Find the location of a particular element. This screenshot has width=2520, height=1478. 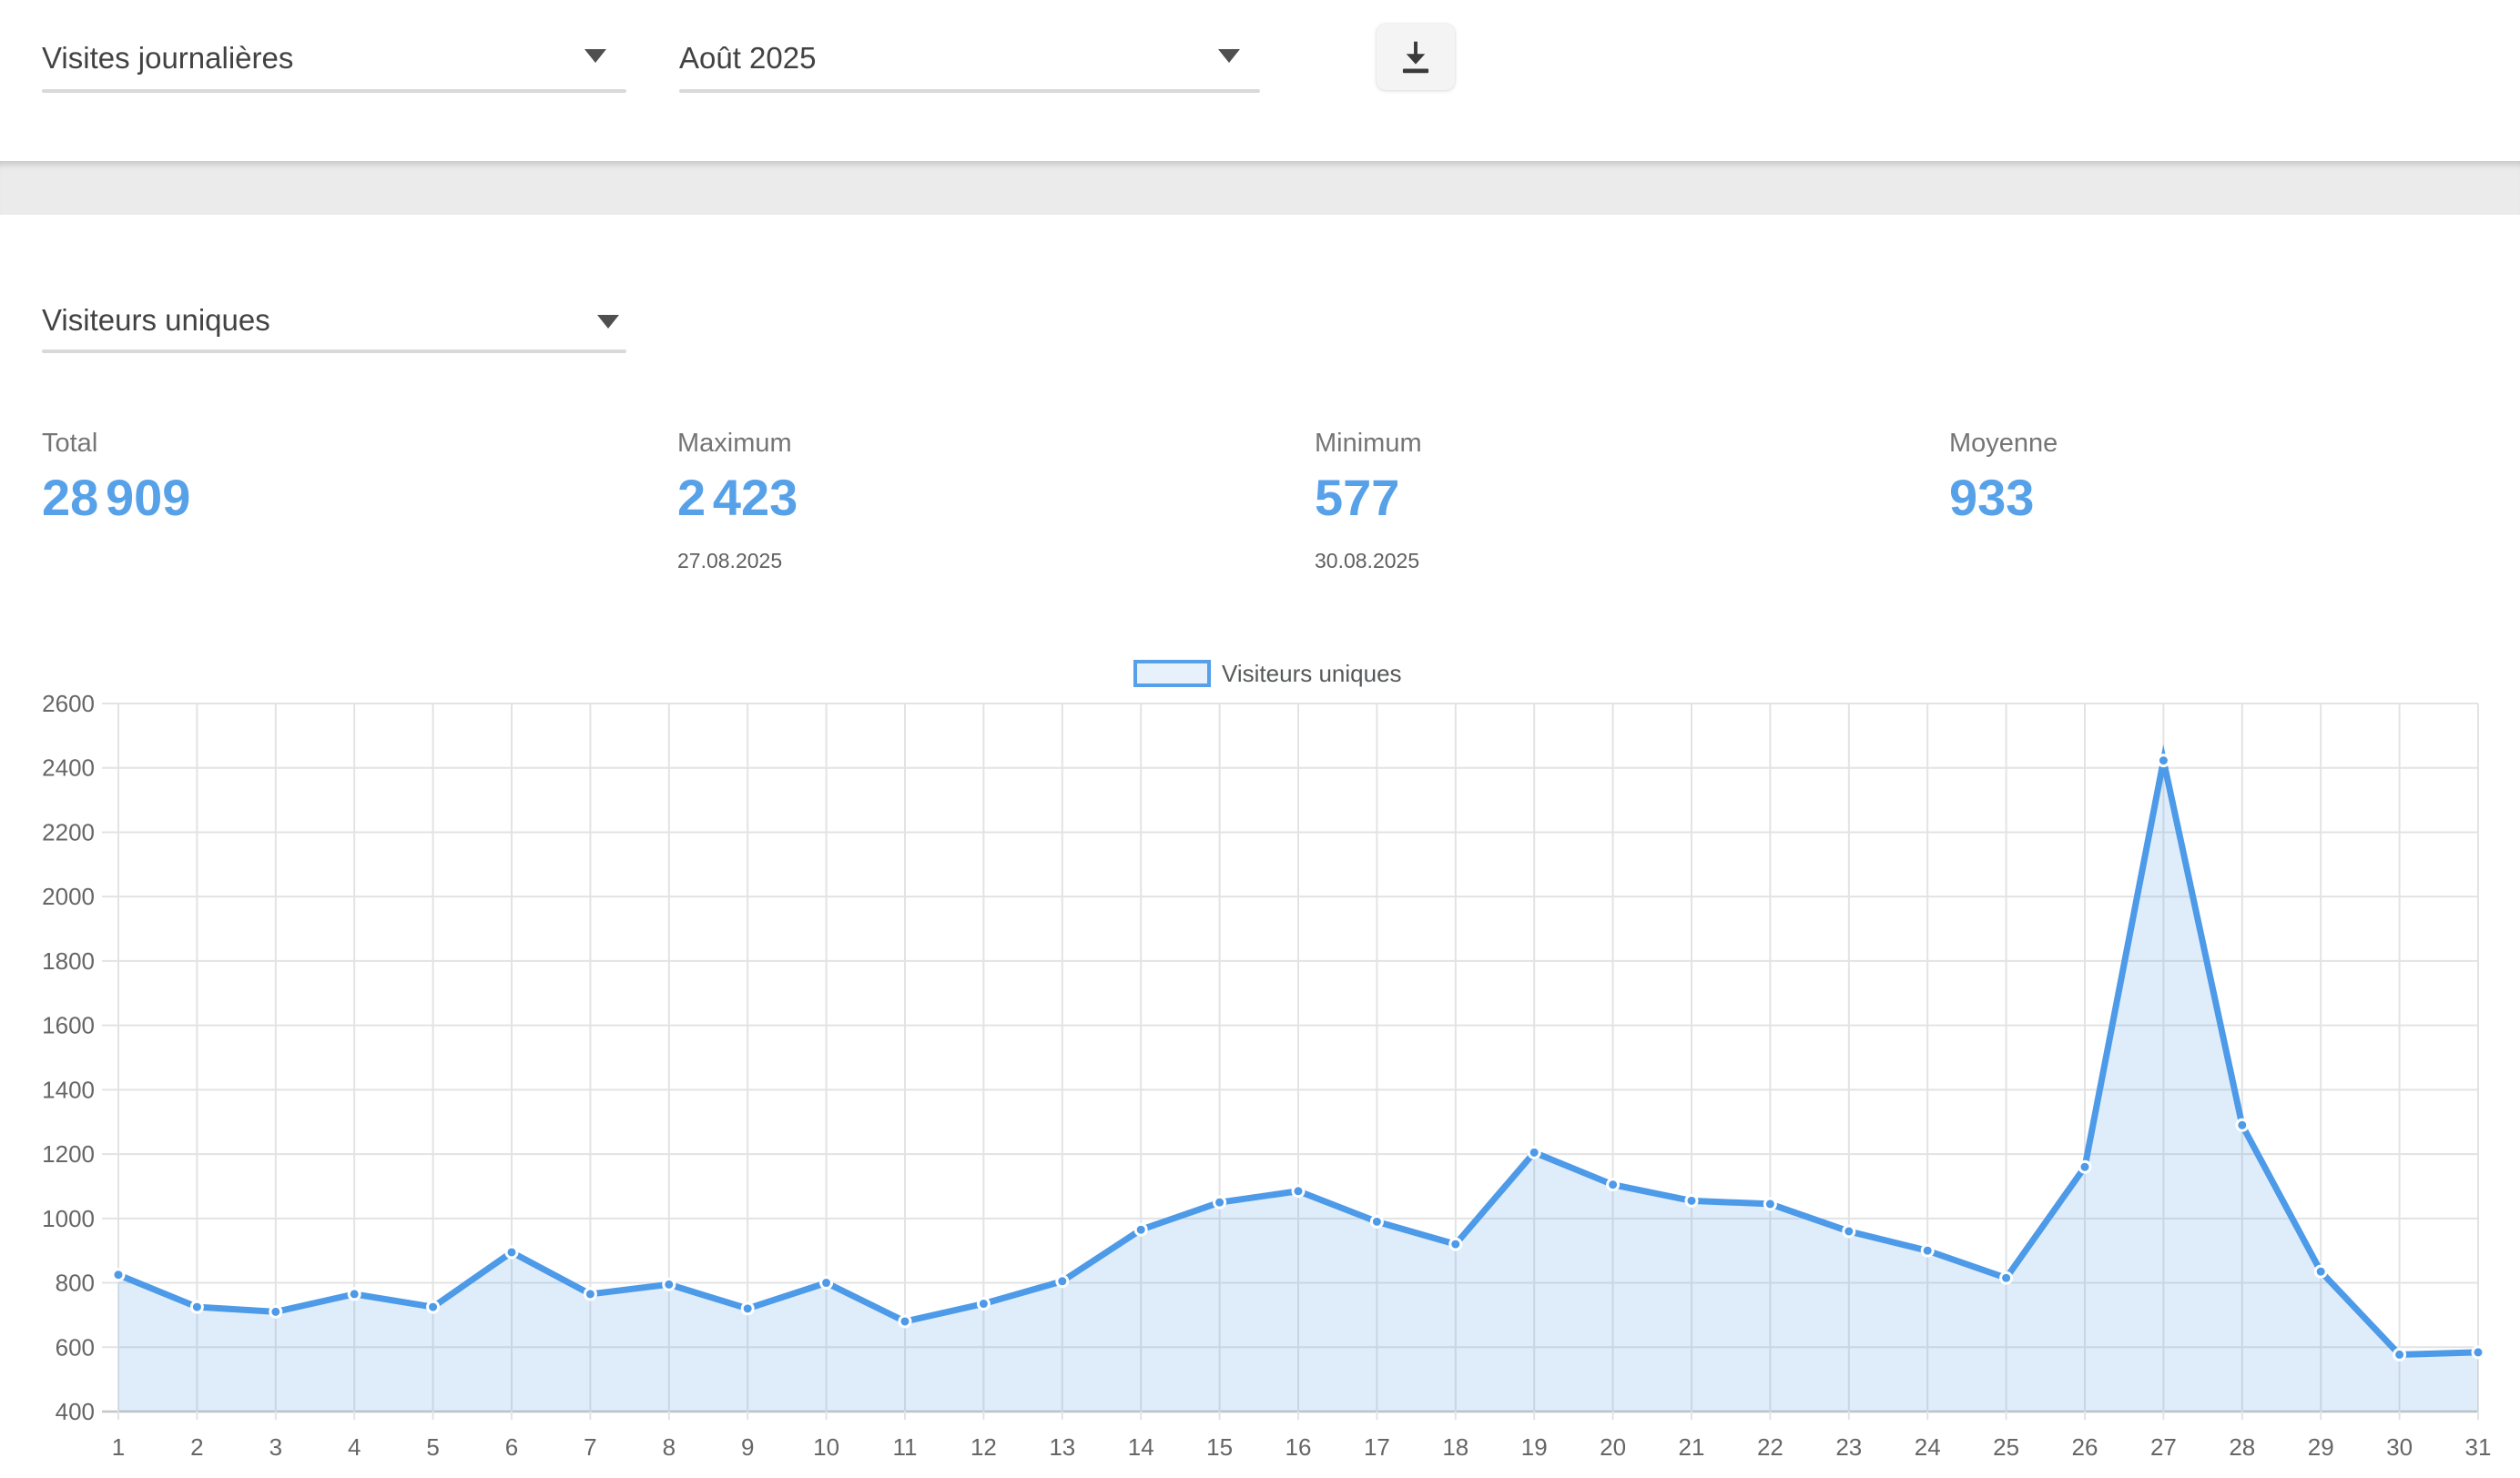

report-select: Visites journalières is located at coordinates (334, 64).